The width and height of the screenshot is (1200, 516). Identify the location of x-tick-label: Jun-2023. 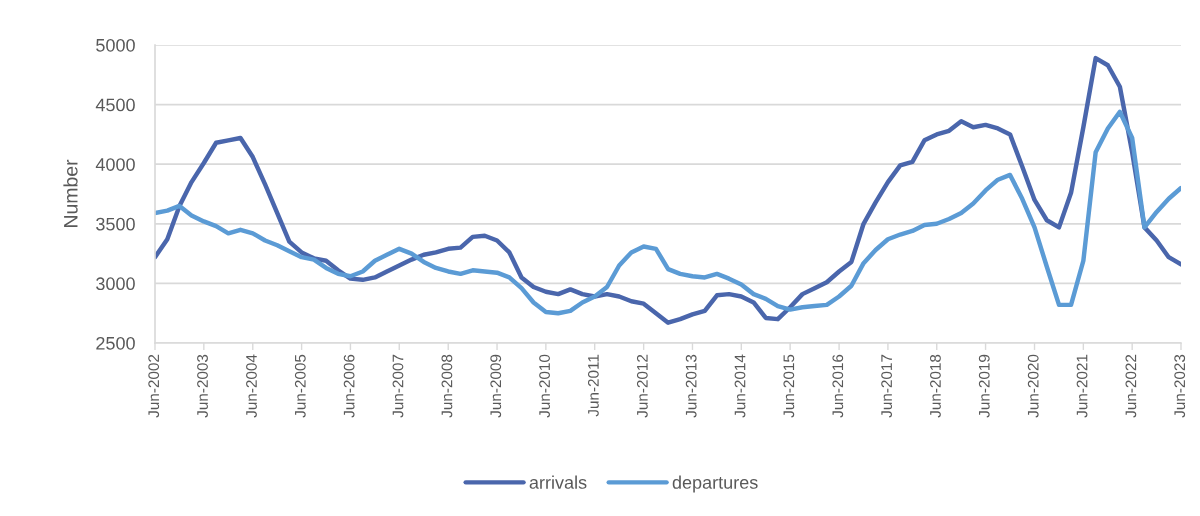
(1180, 386).